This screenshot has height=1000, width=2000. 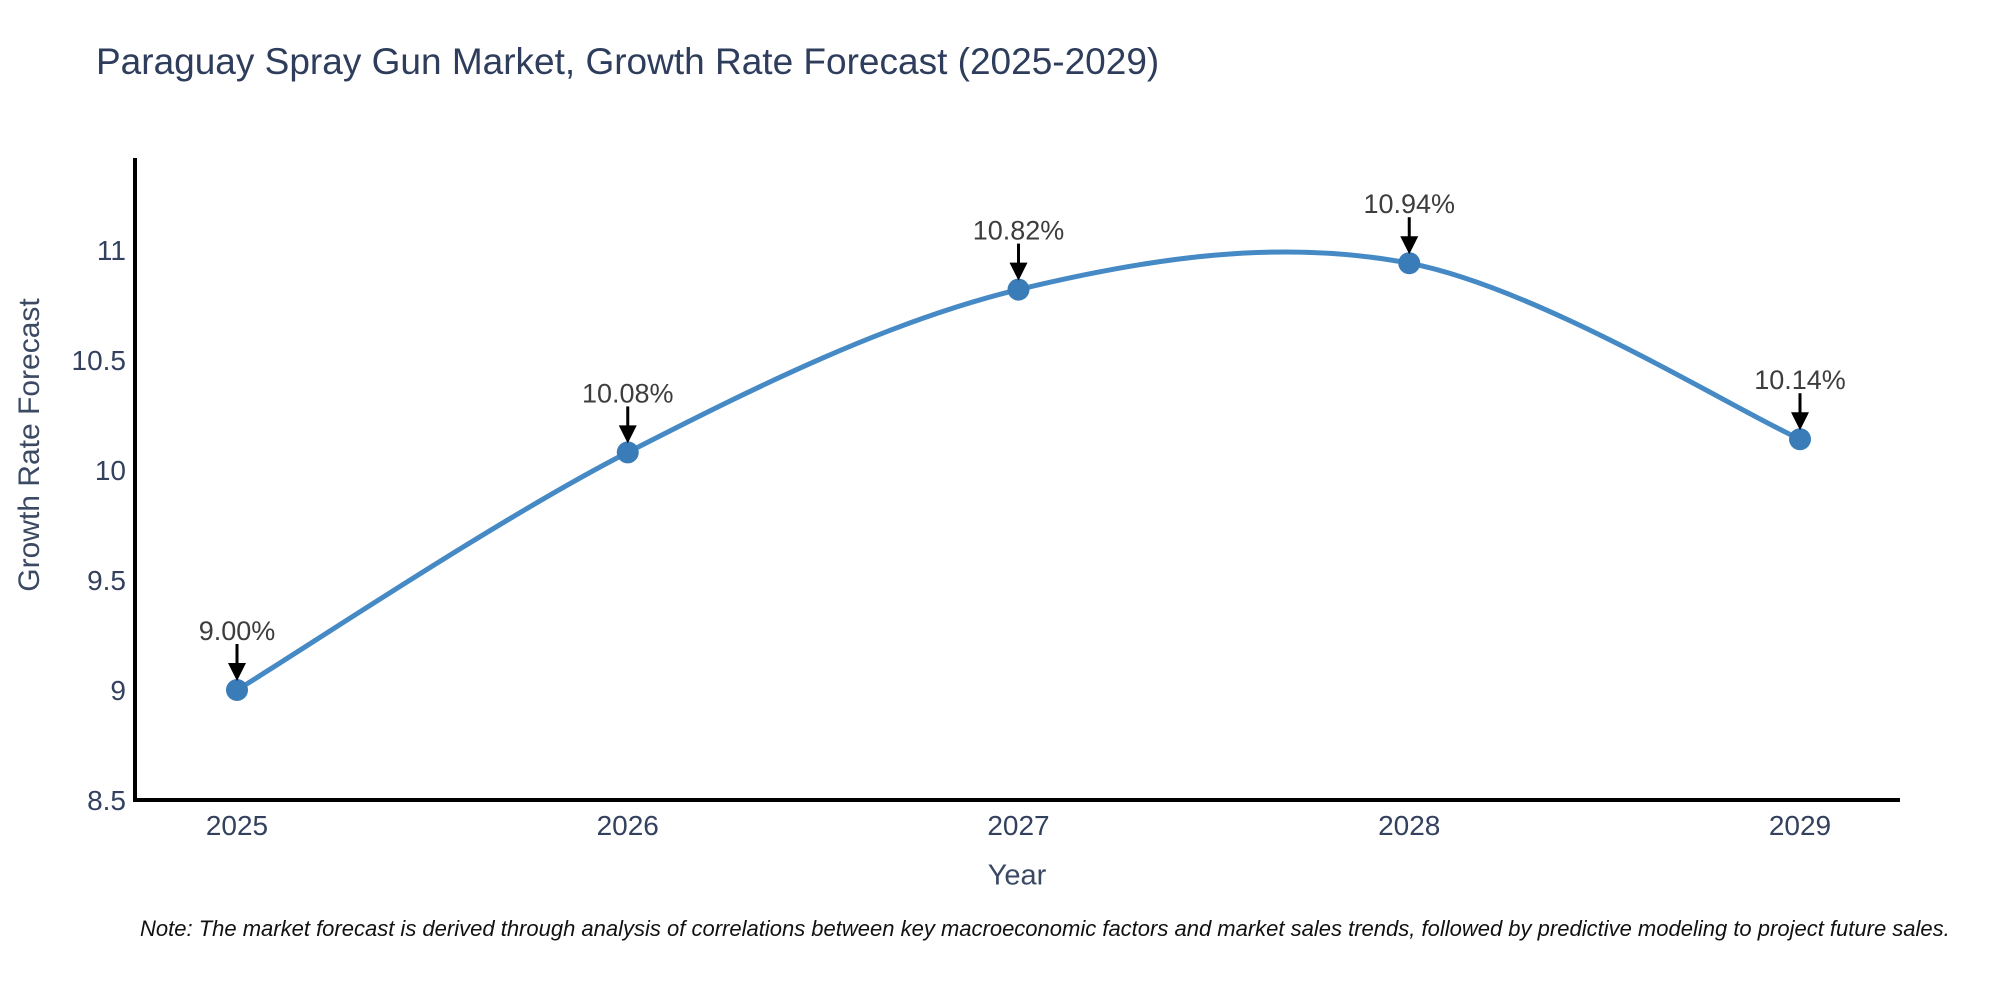 What do you see at coordinates (118, 690) in the screenshot?
I see `y-tick-label: 9` at bounding box center [118, 690].